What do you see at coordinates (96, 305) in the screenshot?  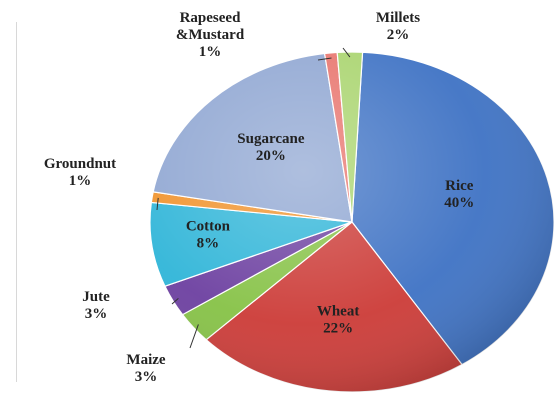 I see `slice-label-jute: Jute 3%` at bounding box center [96, 305].